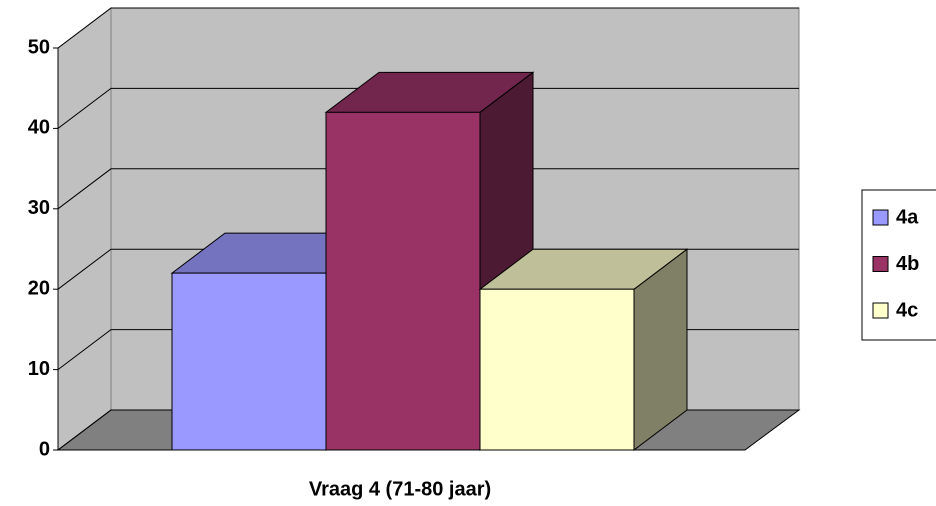 The image size is (936, 506). I want to click on category-label: Vraag 4 (71-80 jaar), so click(400, 489).